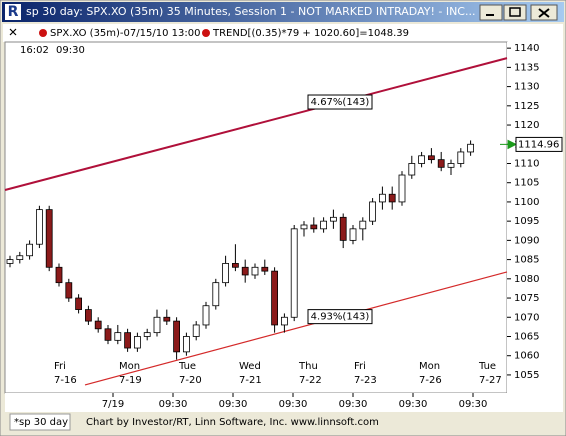  Describe the element at coordinates (526, 221) in the screenshot. I see `y-tick-label: 1095` at that location.